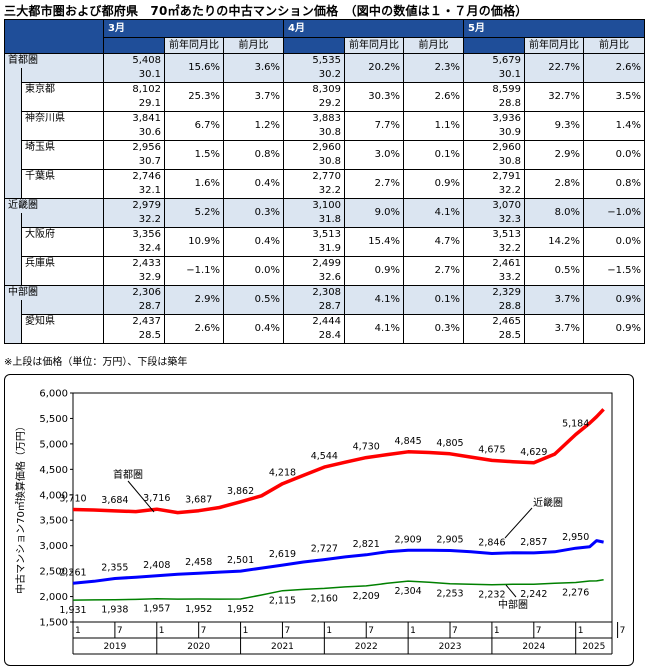  Describe the element at coordinates (494, 220) in the screenshot. I see `age-cell: 32.3` at that location.